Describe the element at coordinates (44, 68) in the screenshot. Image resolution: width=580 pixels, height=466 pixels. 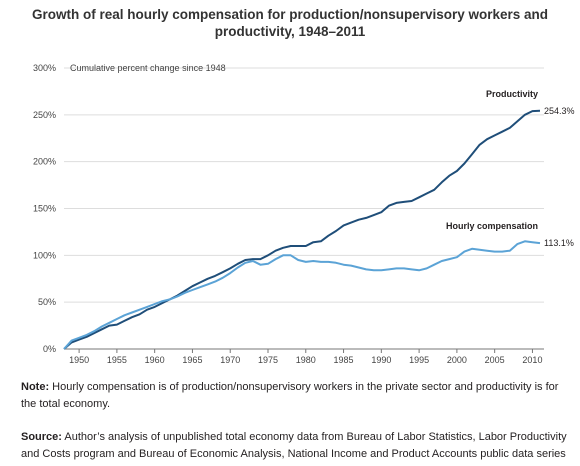
I see `y-tick-label: 300%` at that location.